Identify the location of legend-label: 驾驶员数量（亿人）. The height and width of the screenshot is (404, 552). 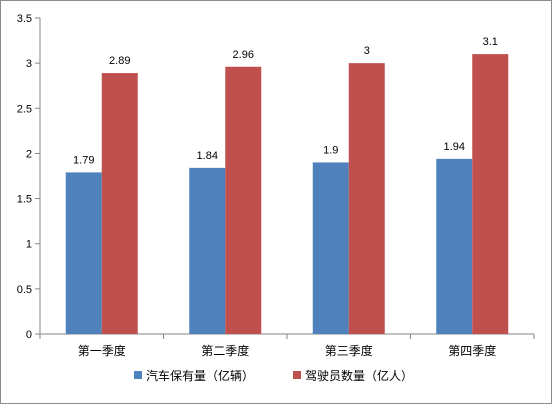
(359, 375).